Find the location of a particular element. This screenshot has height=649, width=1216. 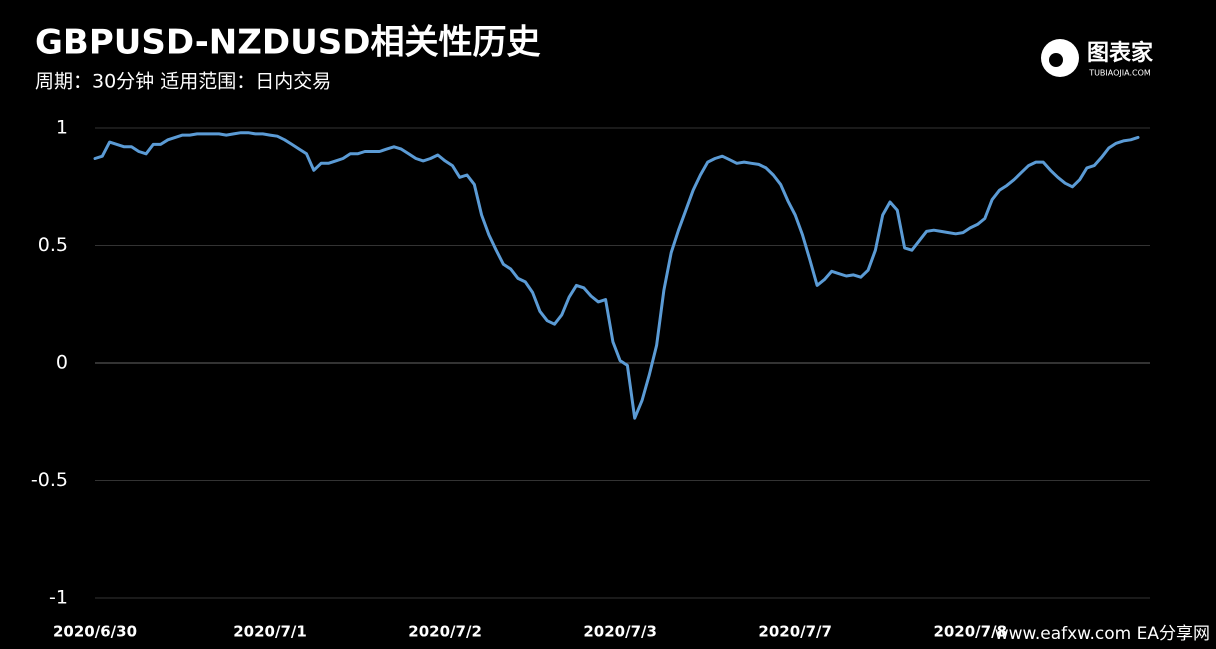

chart-title: GBPUSD-NZDUSD相关性历史 is located at coordinates (287, 43).